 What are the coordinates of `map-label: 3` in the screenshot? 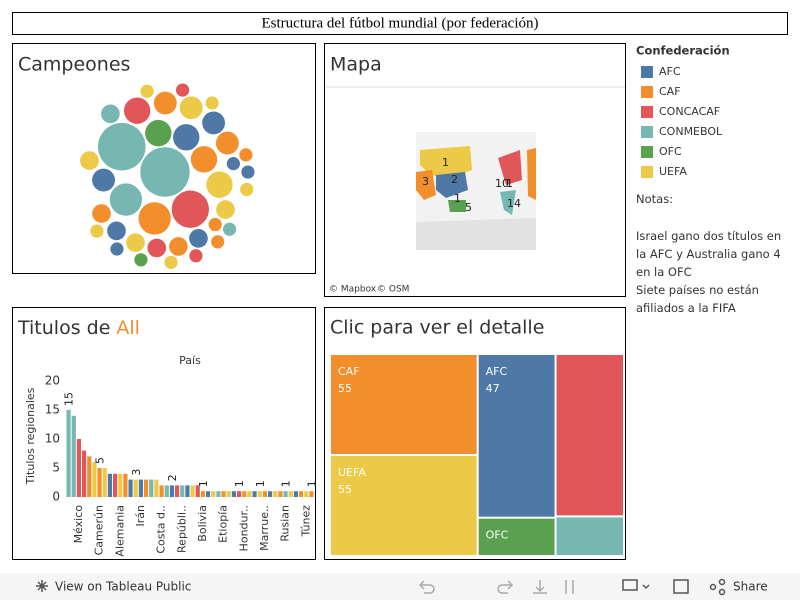 It's located at (425, 181).